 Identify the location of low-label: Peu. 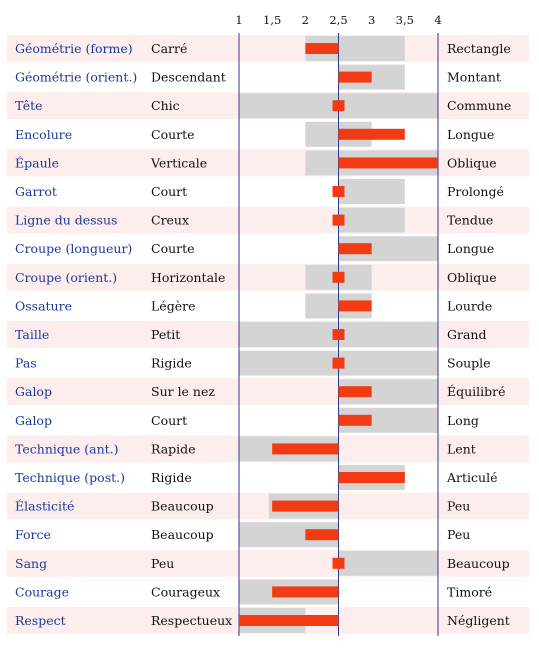
(162, 563).